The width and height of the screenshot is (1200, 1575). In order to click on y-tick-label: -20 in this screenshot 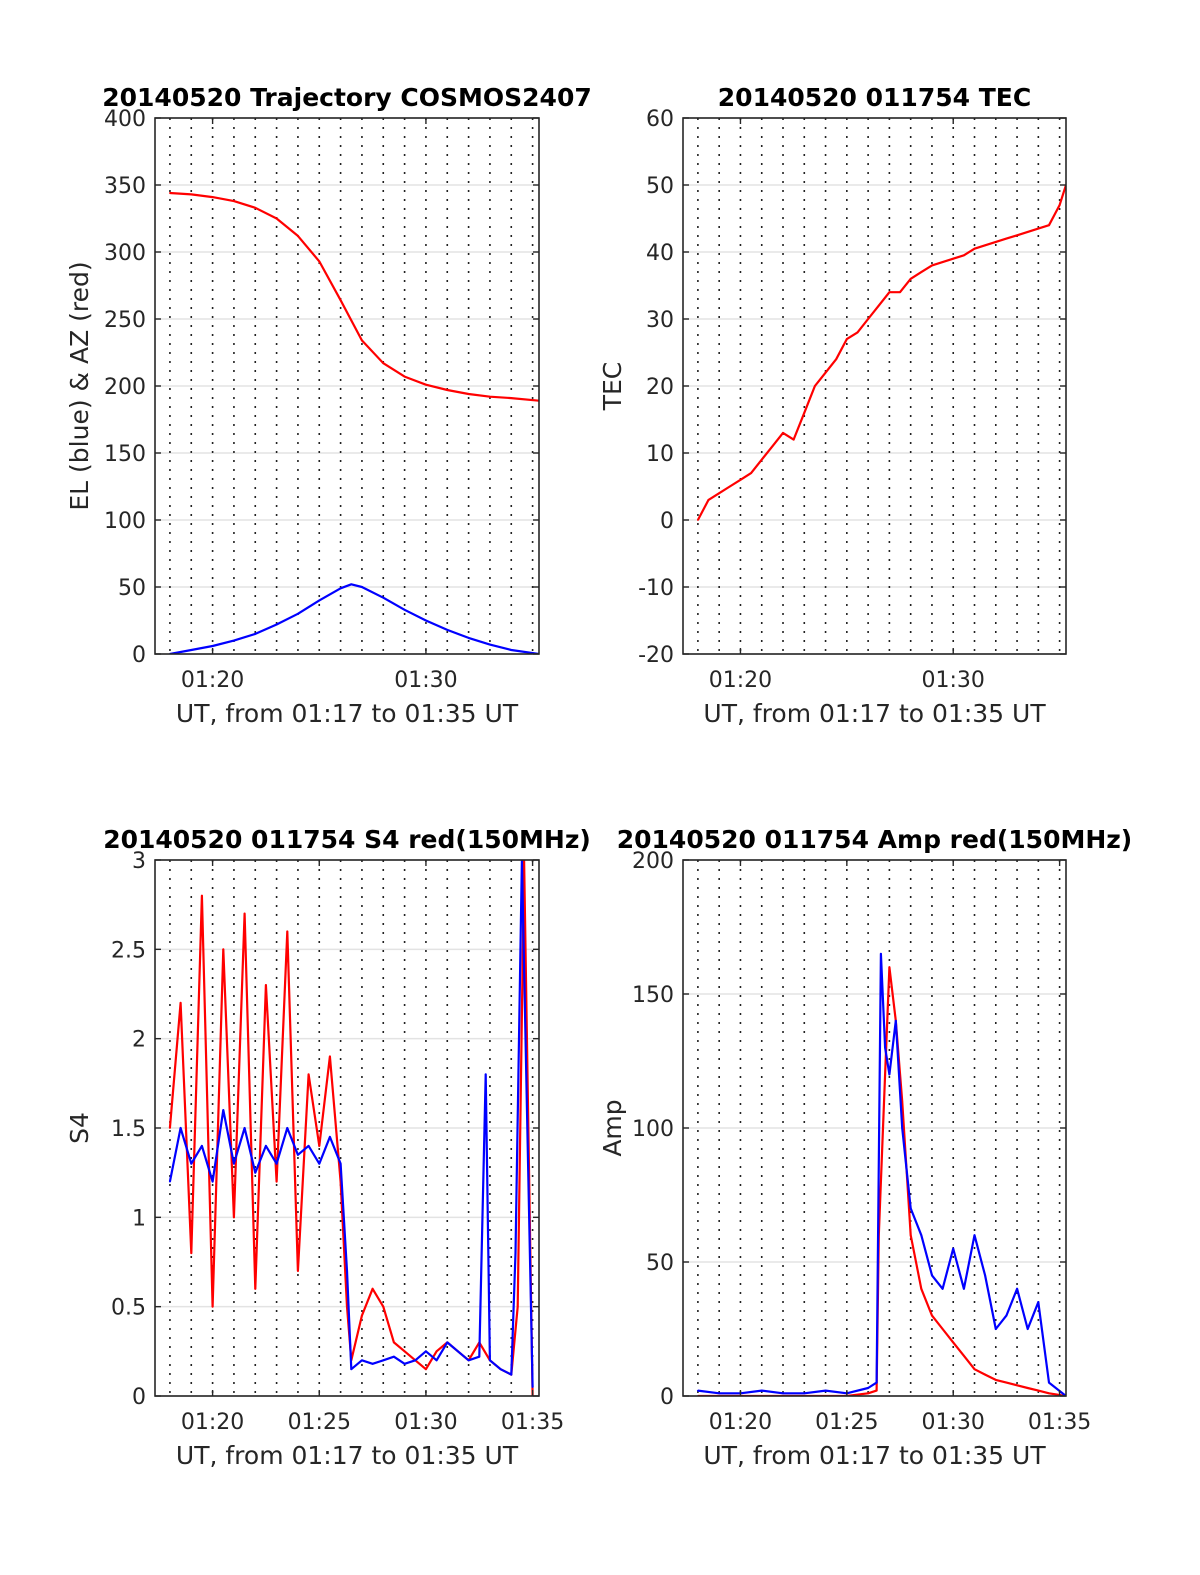, I will do `click(656, 655)`.